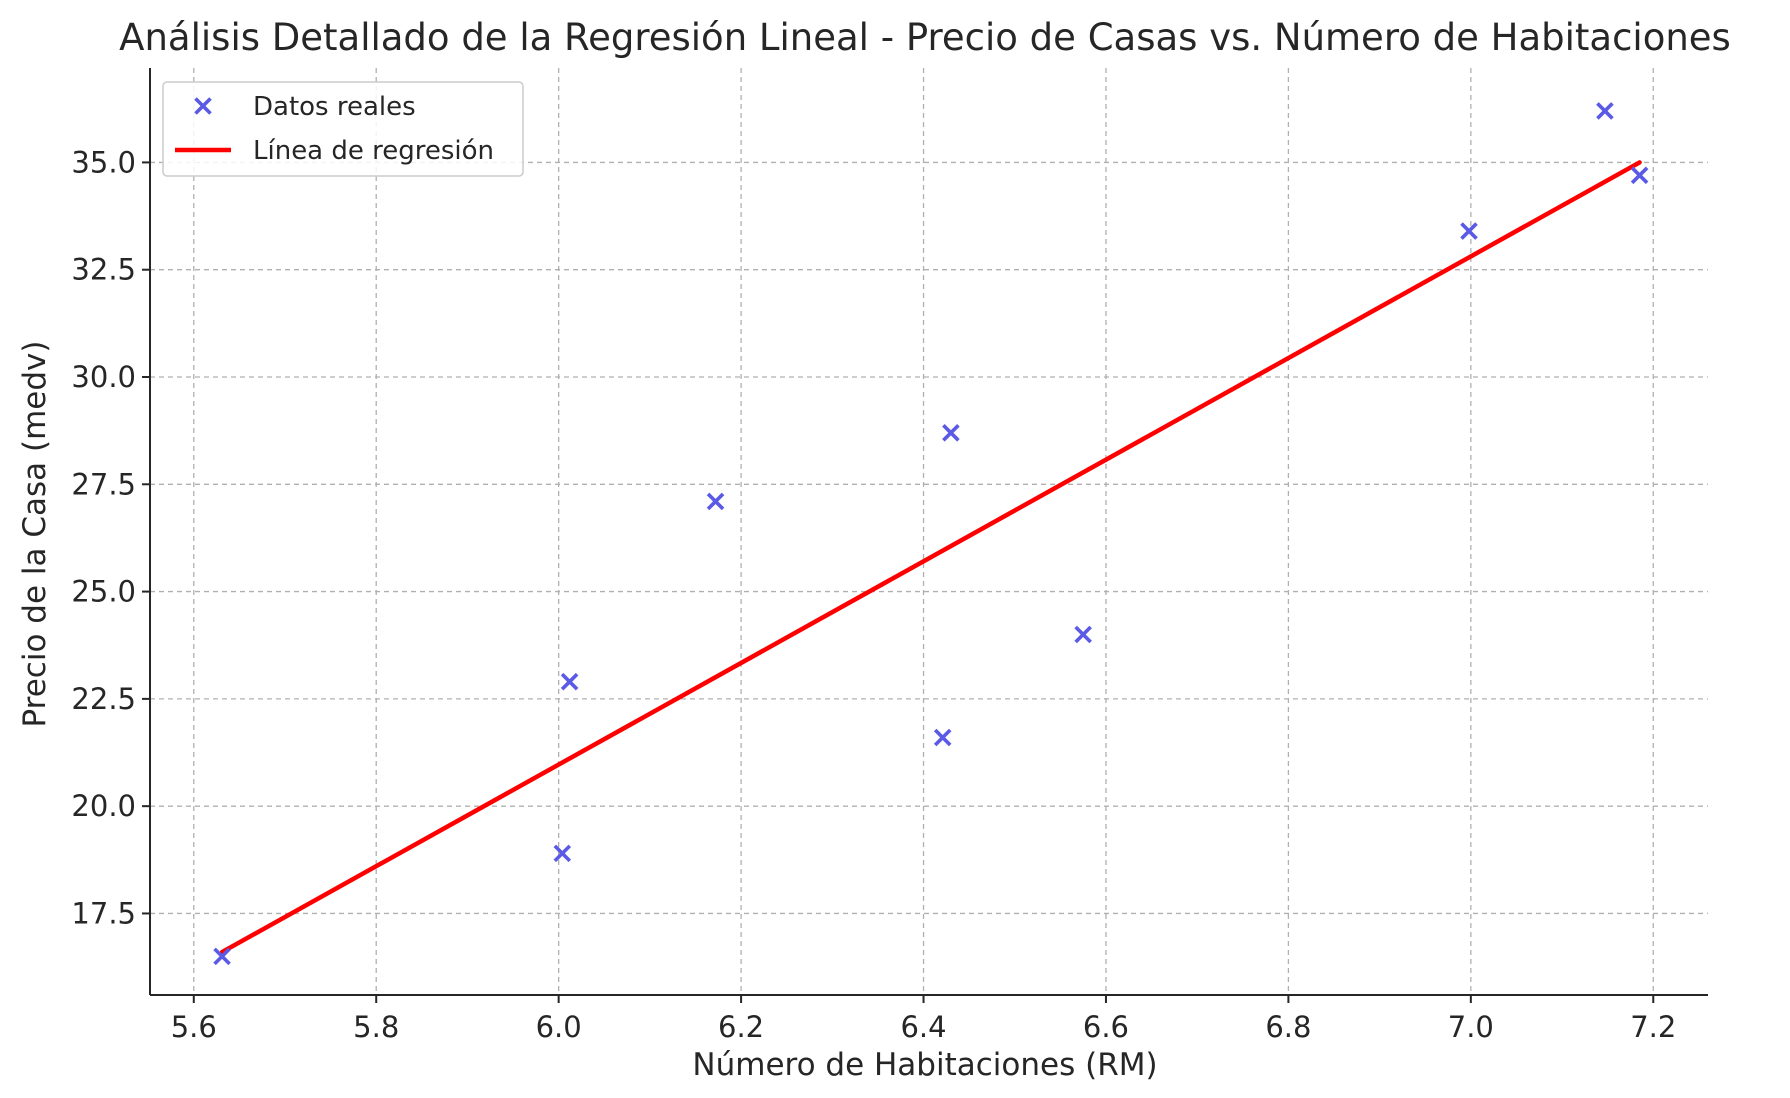 This screenshot has height=1098, width=1790. Describe the element at coordinates (203, 106) in the screenshot. I see `legend-marker-x` at that location.